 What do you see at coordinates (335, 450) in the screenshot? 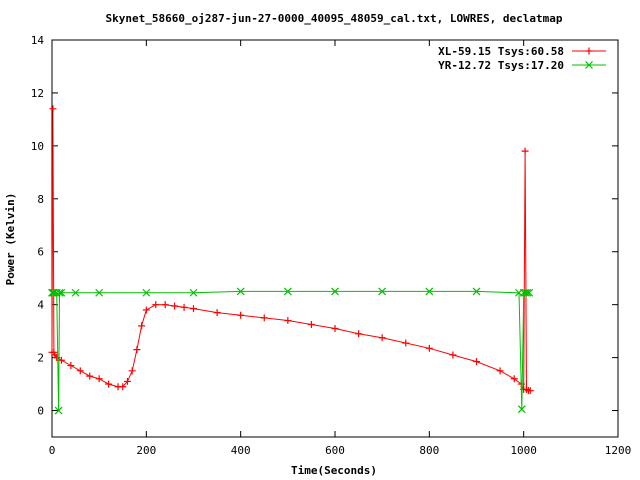
I see `x-tick-label: 600` at bounding box center [335, 450].